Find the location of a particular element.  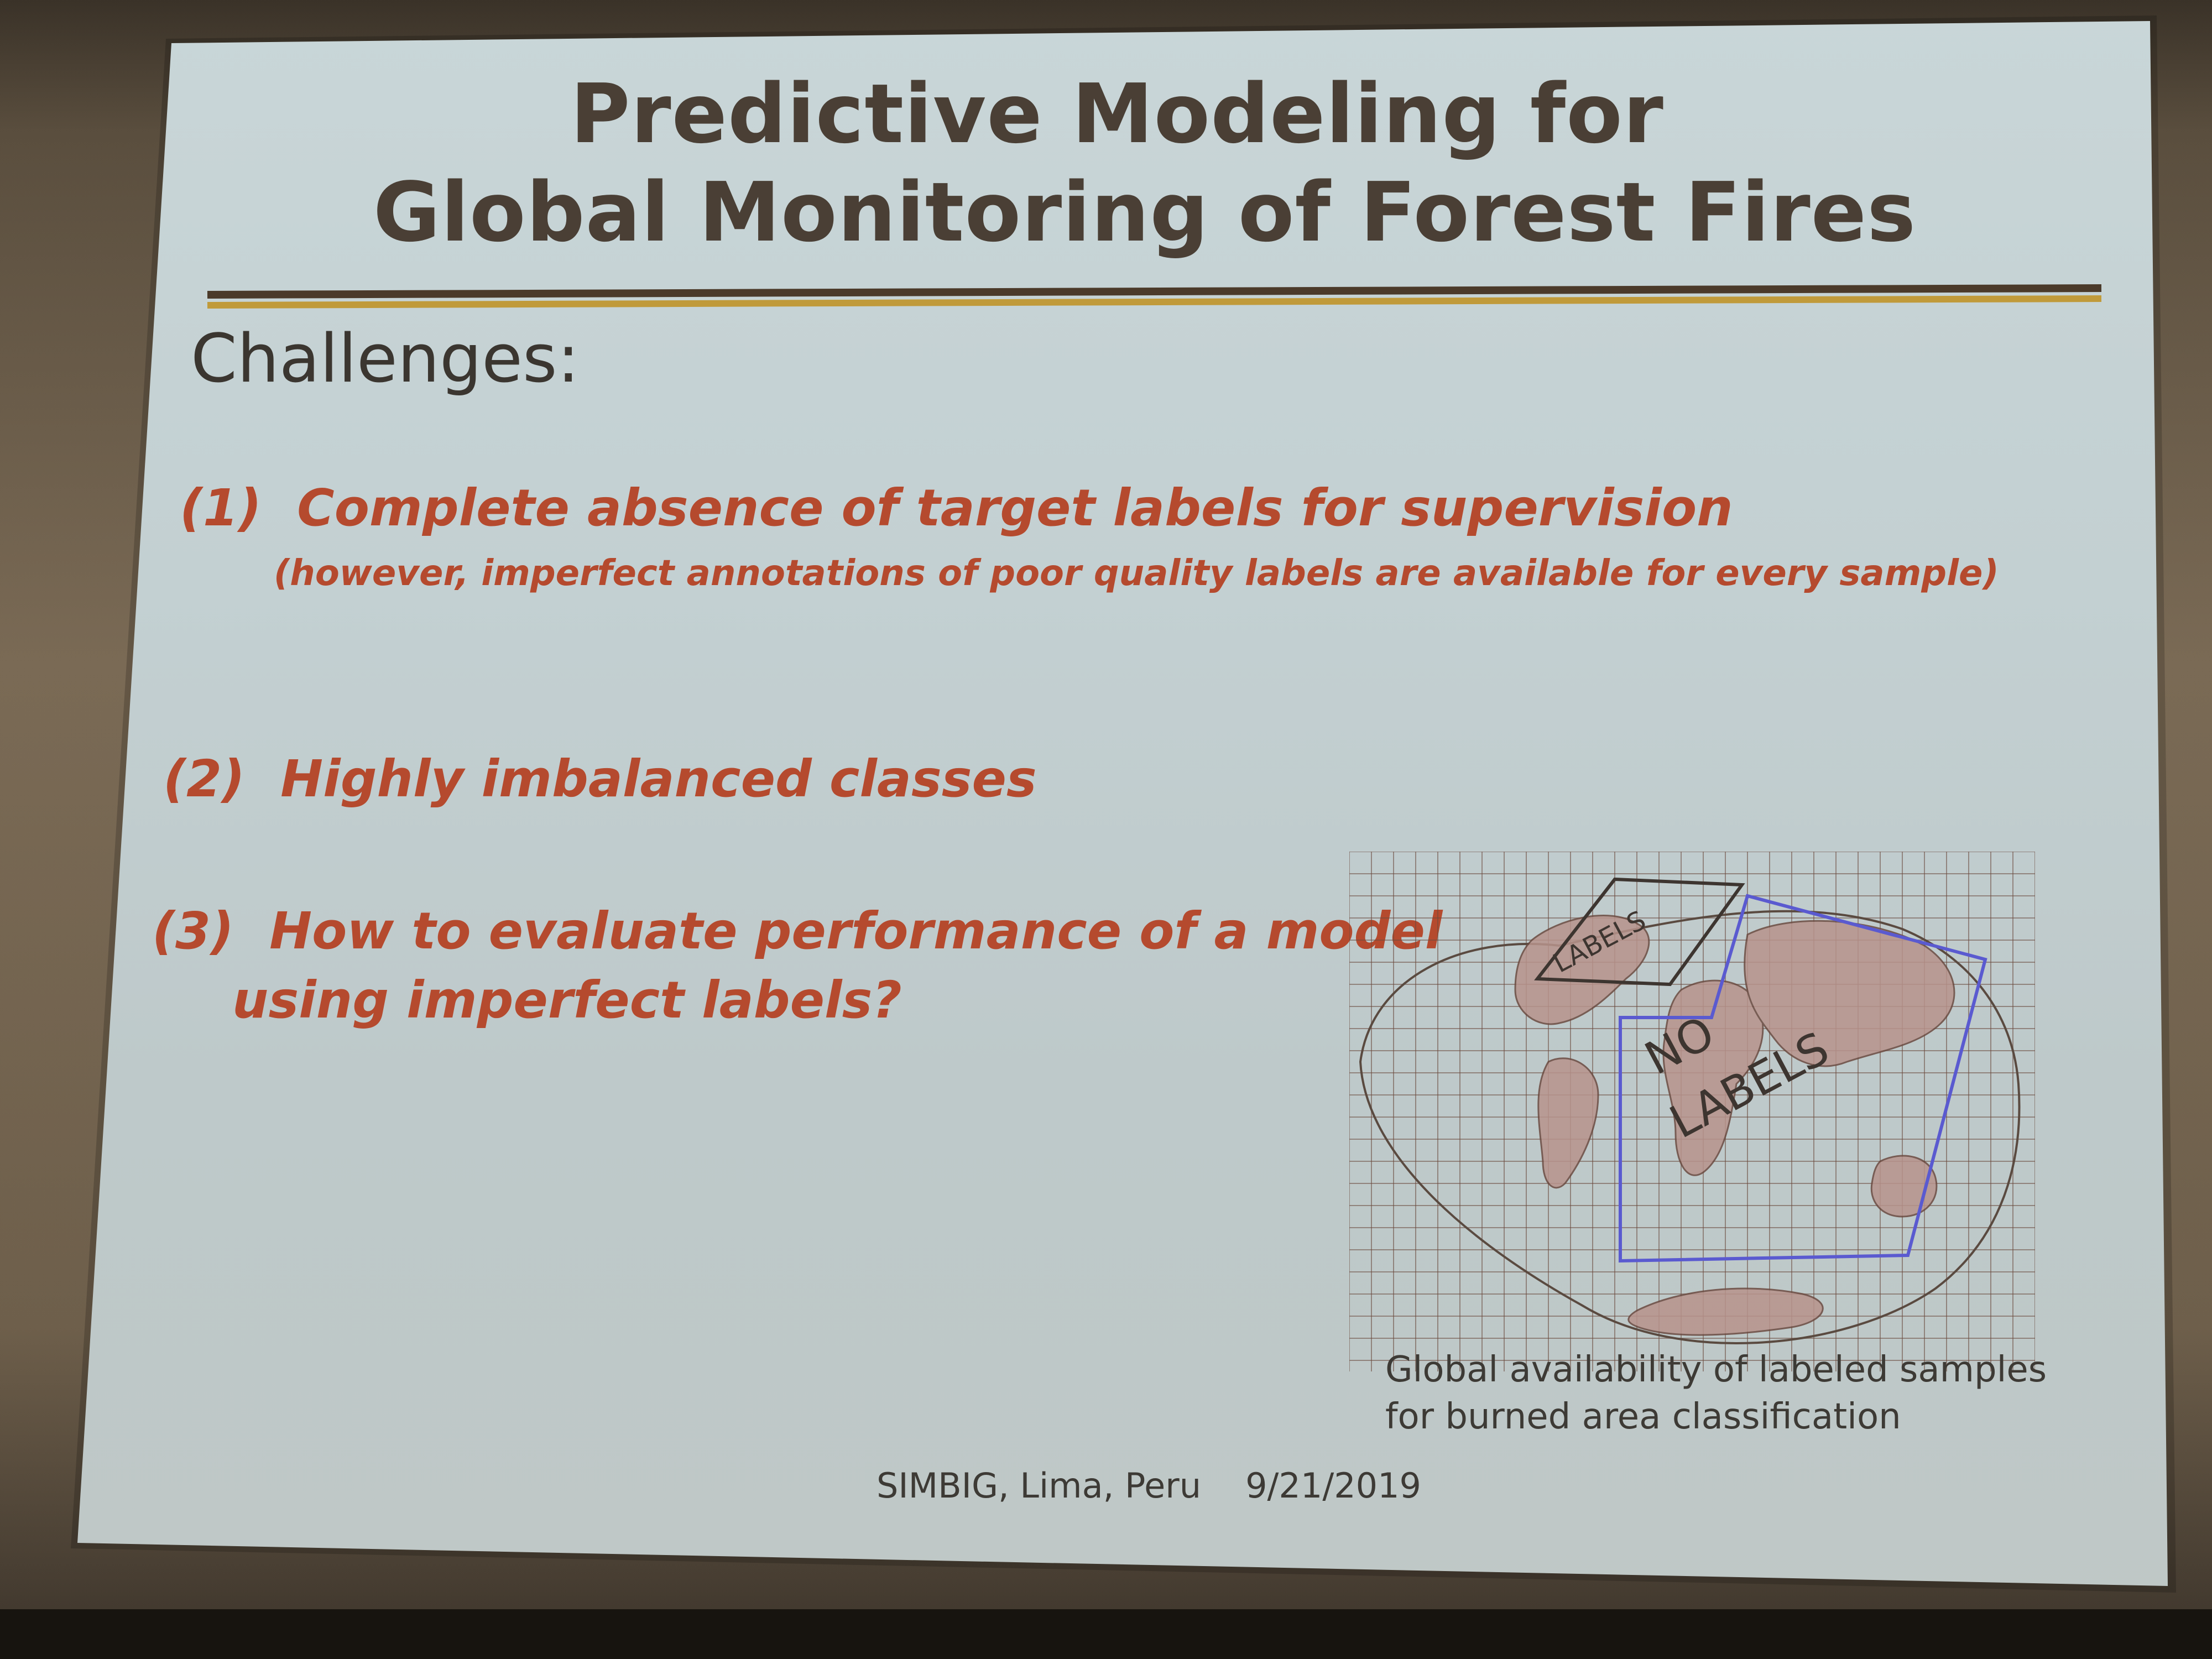

south-america is located at coordinates (1568, 1123).